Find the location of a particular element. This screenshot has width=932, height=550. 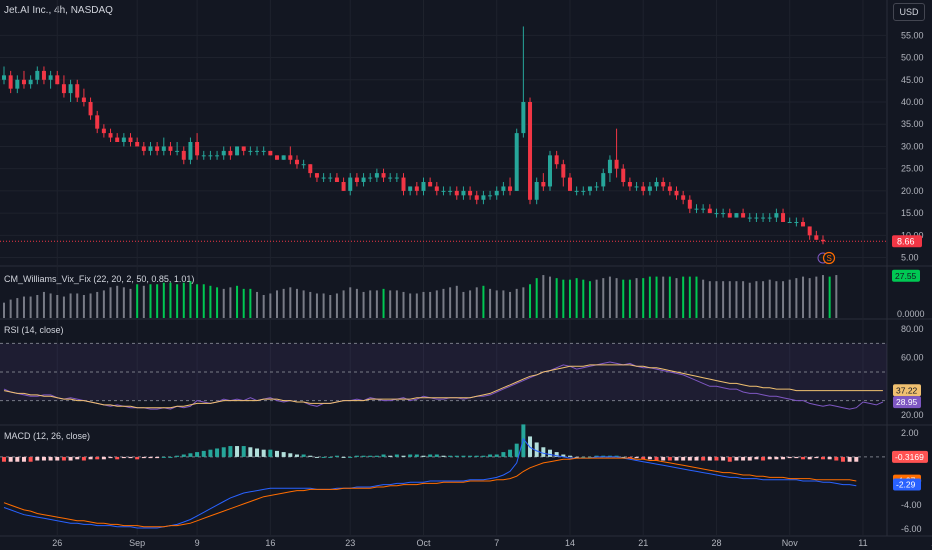

x-tick-label: Oct is located at coordinates (423, 543).